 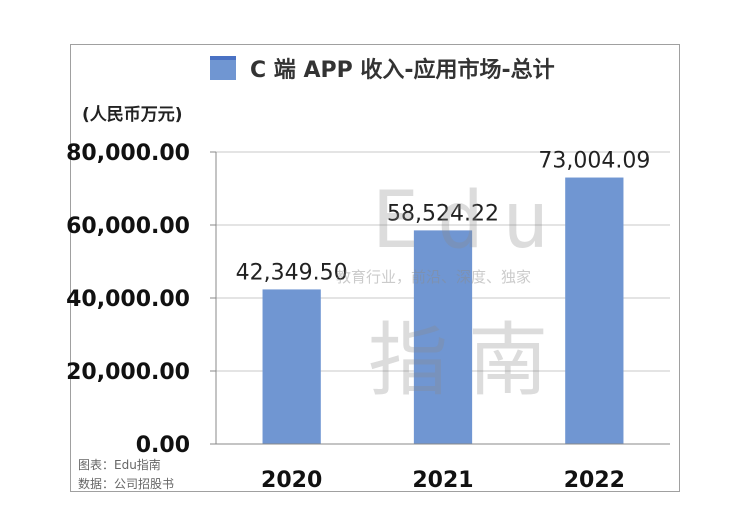 I want to click on watermark-zhinan: 指南, so click(x=468, y=360).